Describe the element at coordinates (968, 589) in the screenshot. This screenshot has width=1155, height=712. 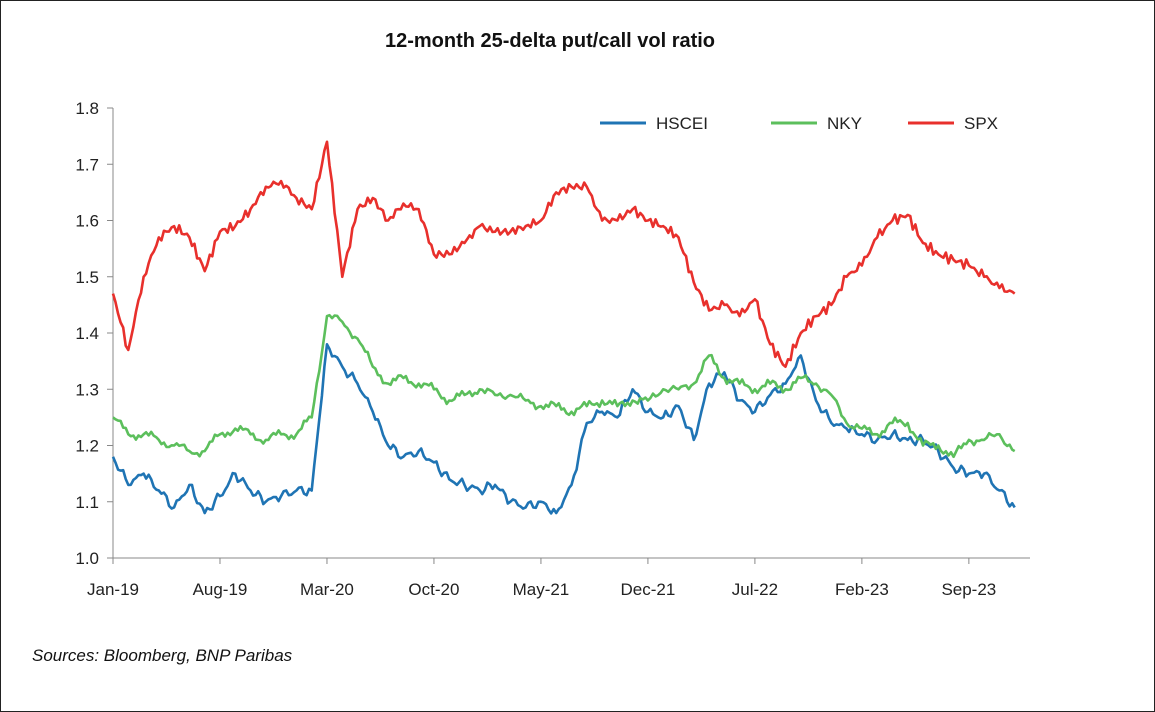
I see `x-tick-label: Sep-23` at that location.